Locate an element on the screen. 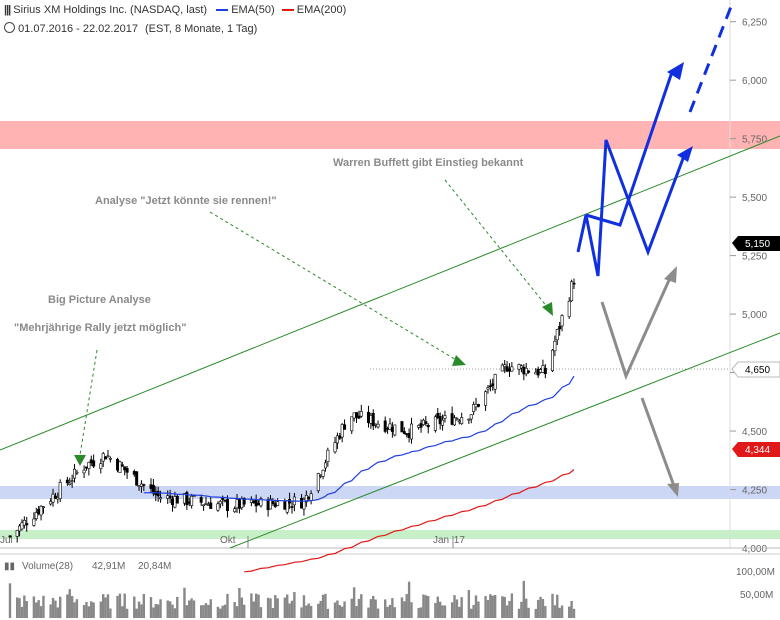 The height and width of the screenshot is (620, 780). volume-tick-100m: 100,00M is located at coordinates (755, 572).